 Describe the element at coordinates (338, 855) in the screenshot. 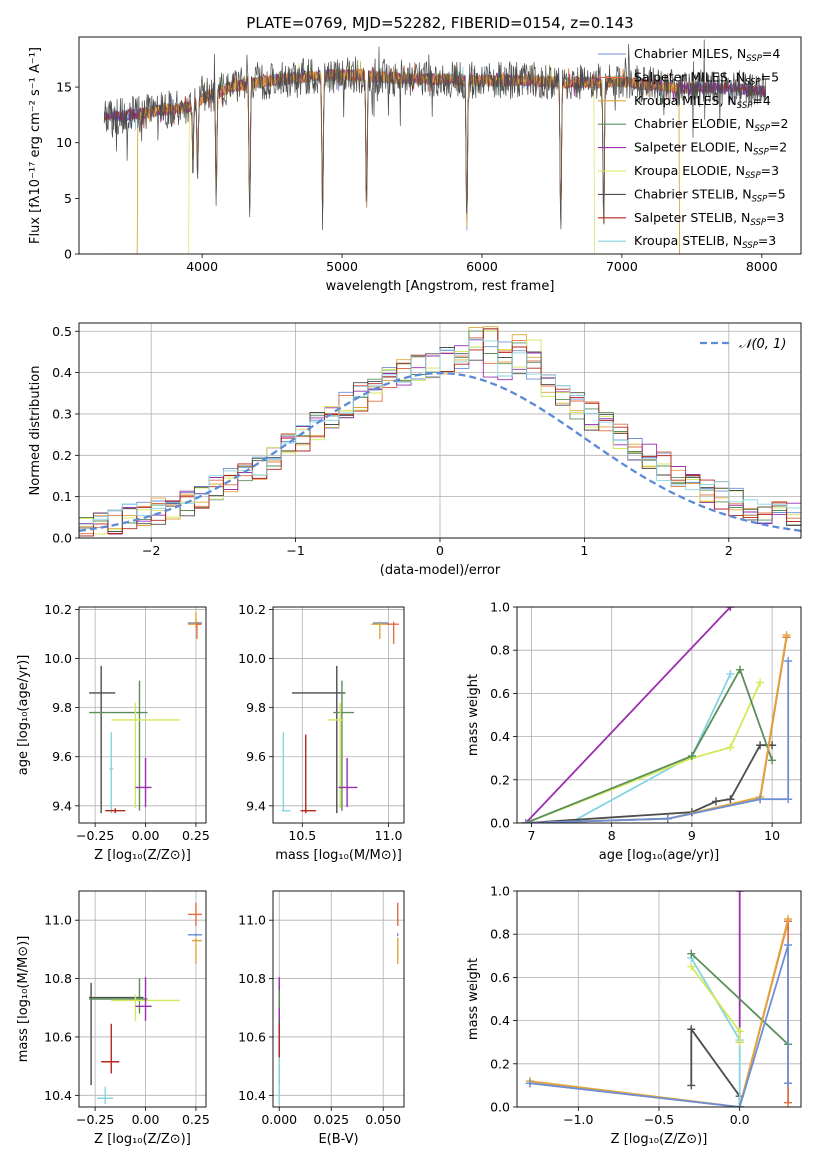

I see `x-axis-label: mass [log₁₀(M/M⊙)]` at that location.